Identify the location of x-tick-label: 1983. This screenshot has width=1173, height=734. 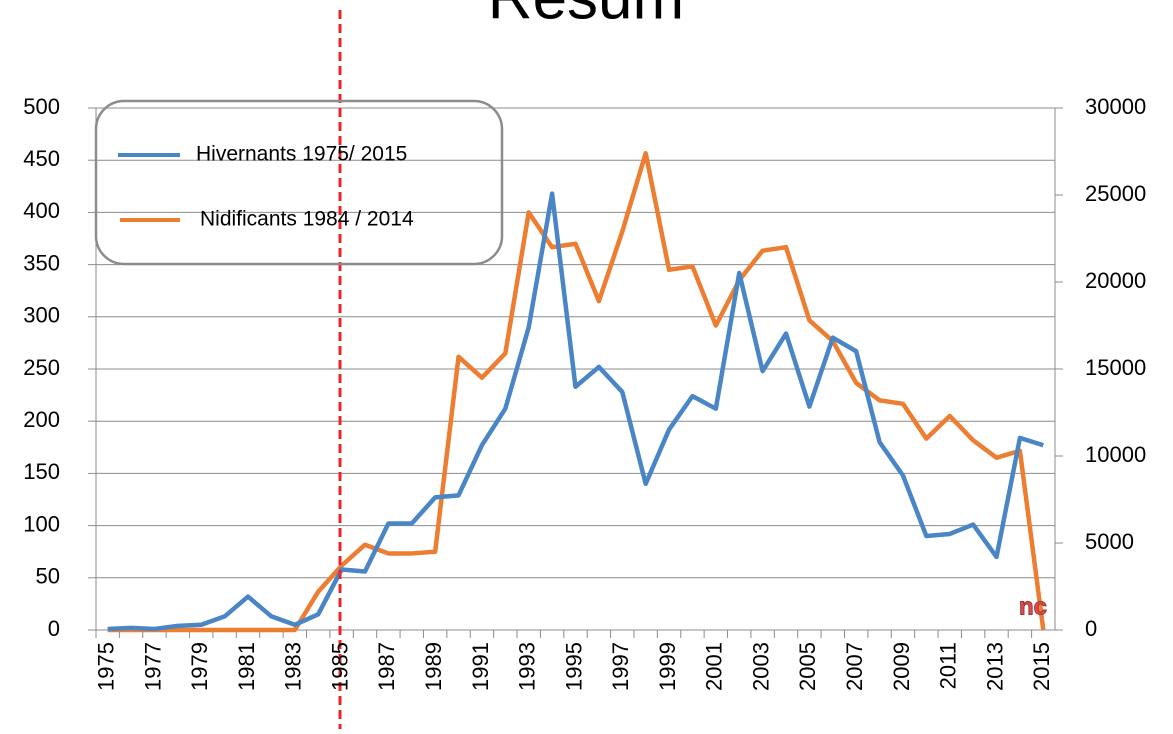
(293, 666).